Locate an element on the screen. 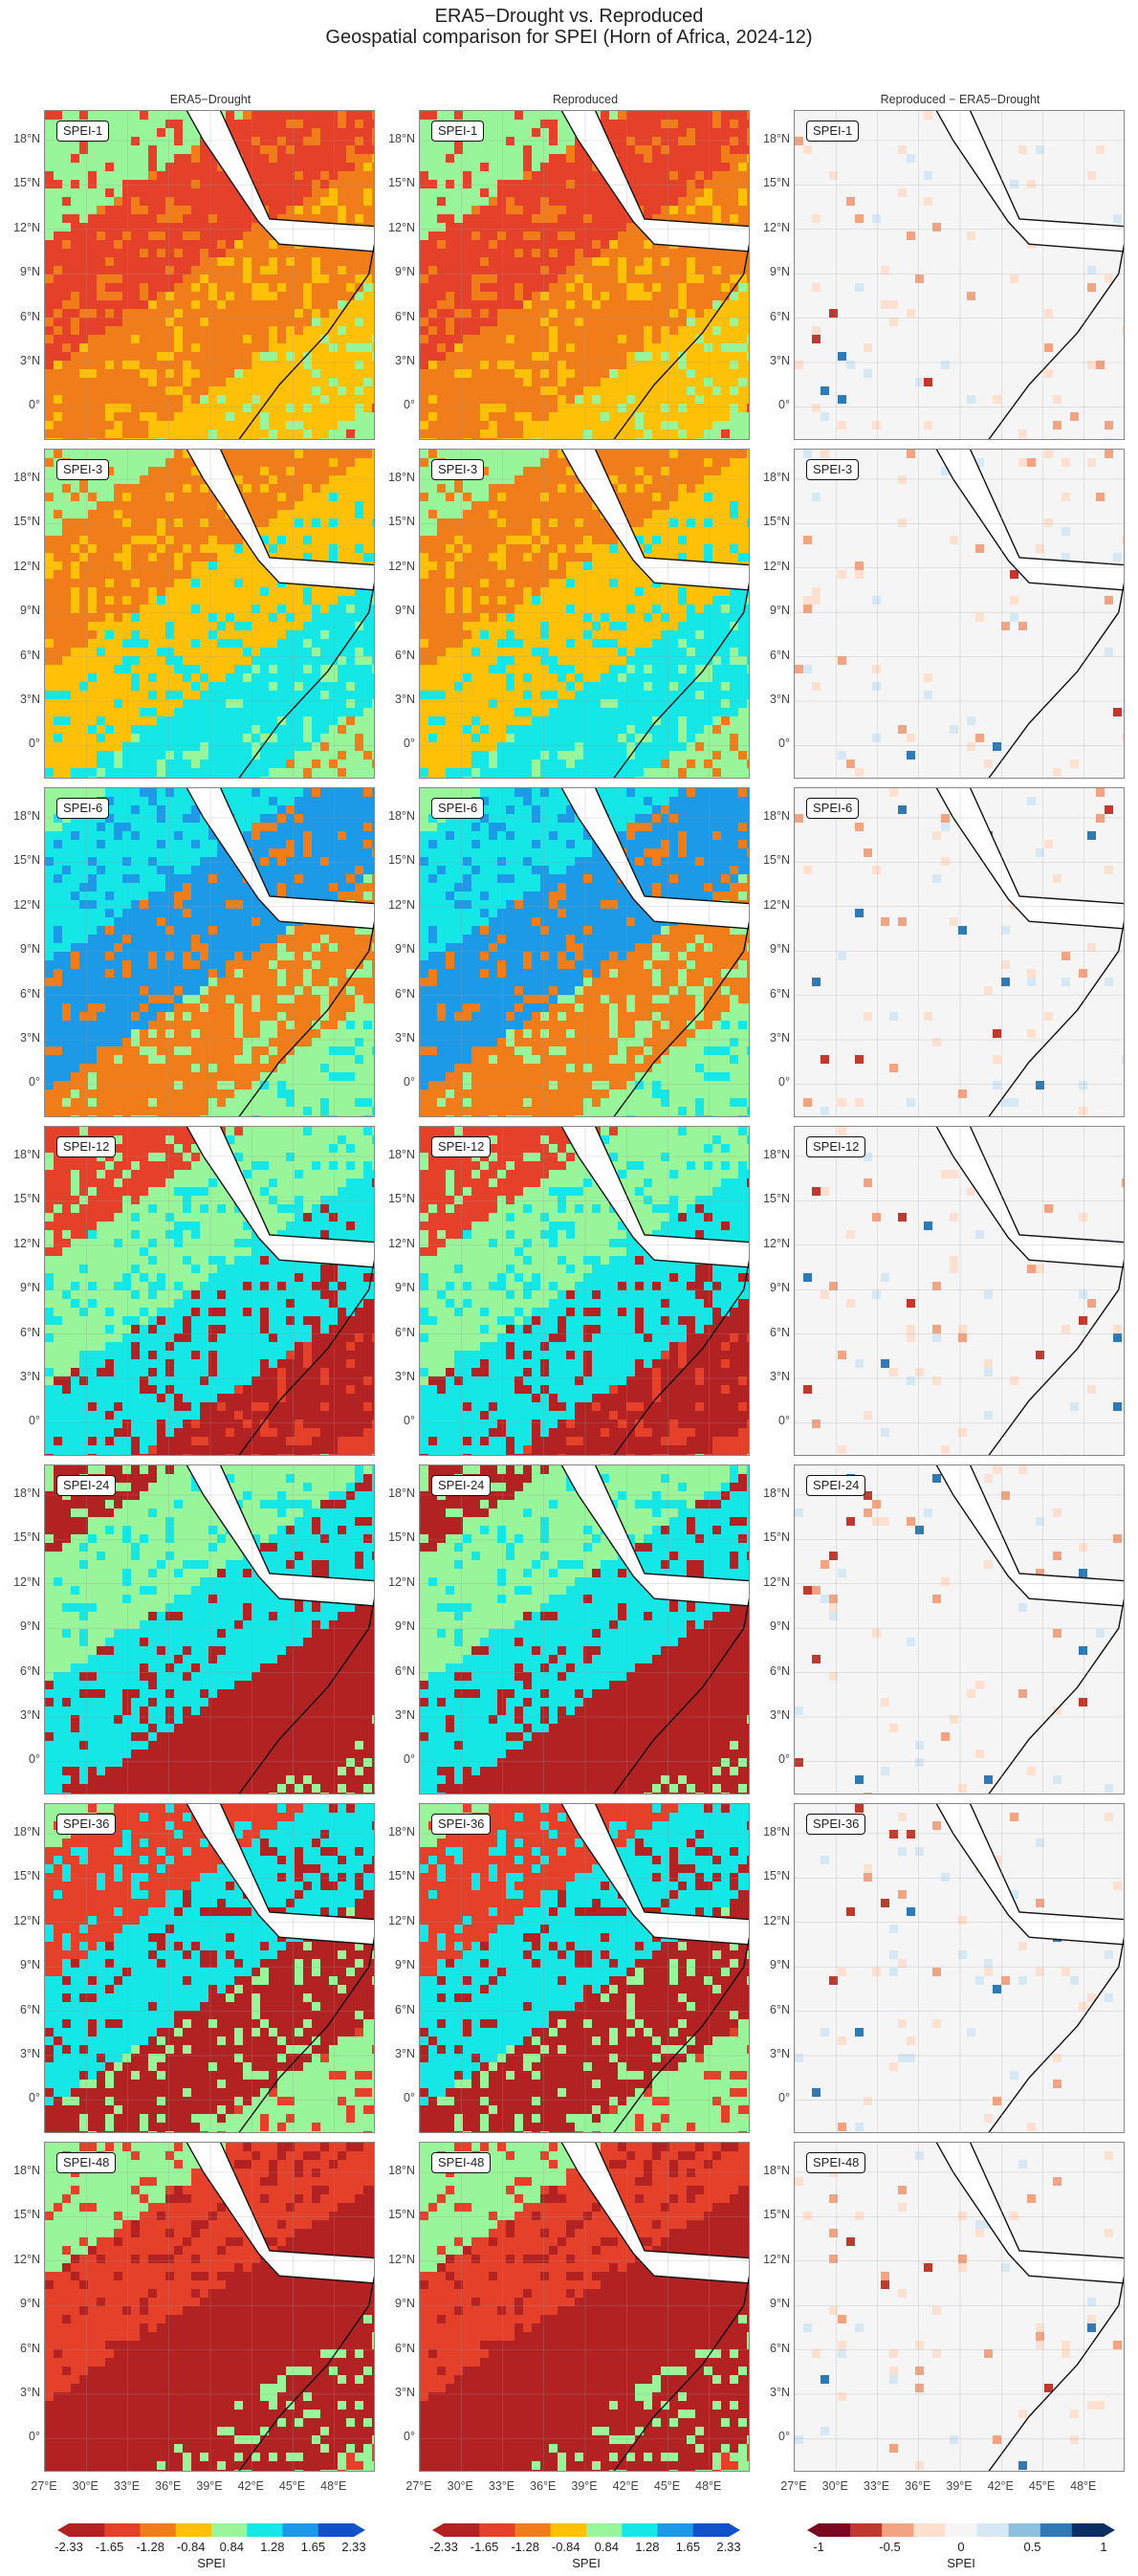 The image size is (1138, 2576). colorbar-title: SPEI is located at coordinates (586, 2563).